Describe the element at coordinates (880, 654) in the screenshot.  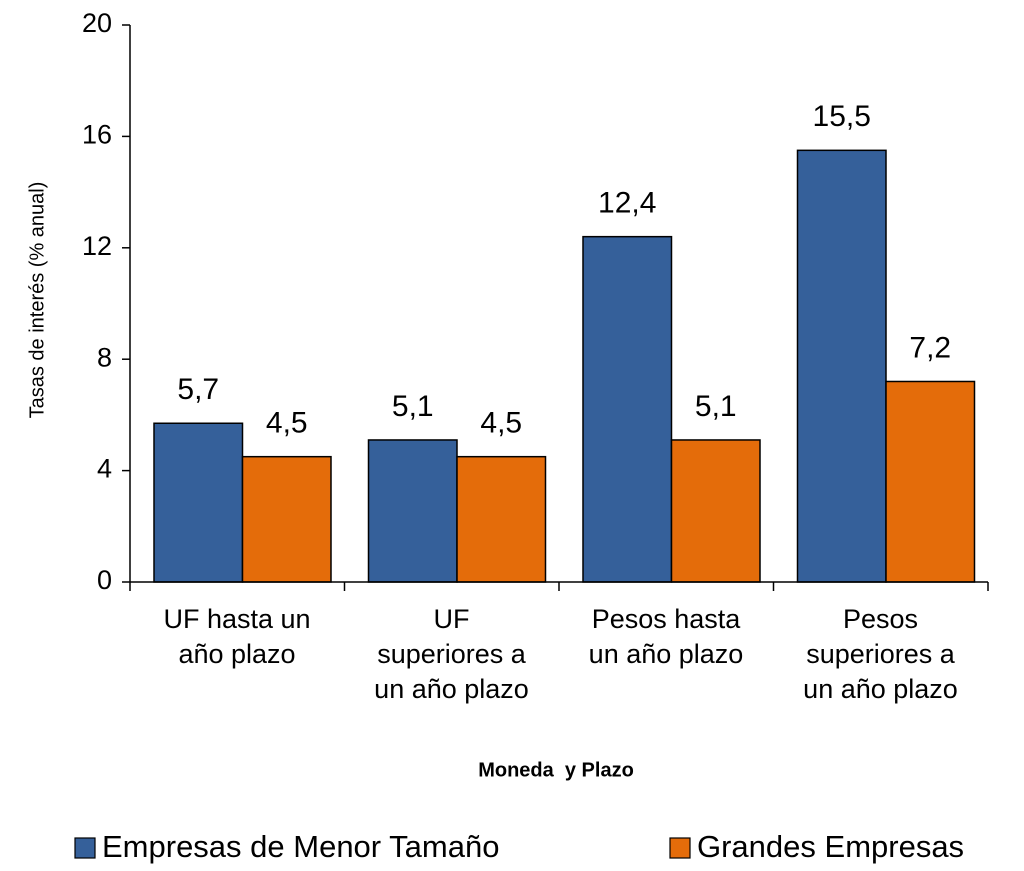
I see `x-tick-label: Pesos superiores a un año plazo` at that location.